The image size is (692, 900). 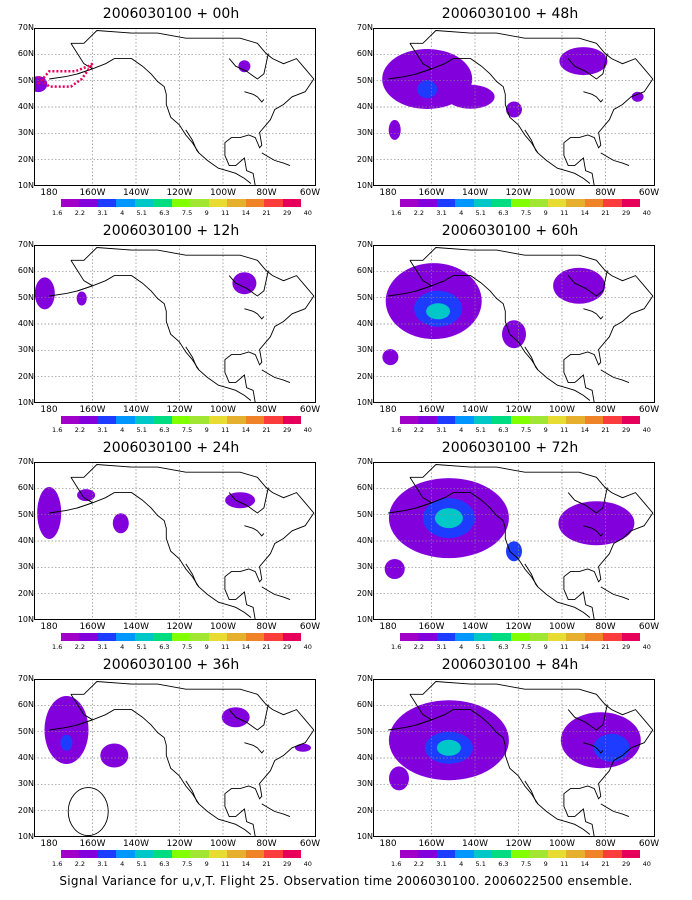 What do you see at coordinates (388, 627) in the screenshot?
I see `x-tick-label: 180` at bounding box center [388, 627].